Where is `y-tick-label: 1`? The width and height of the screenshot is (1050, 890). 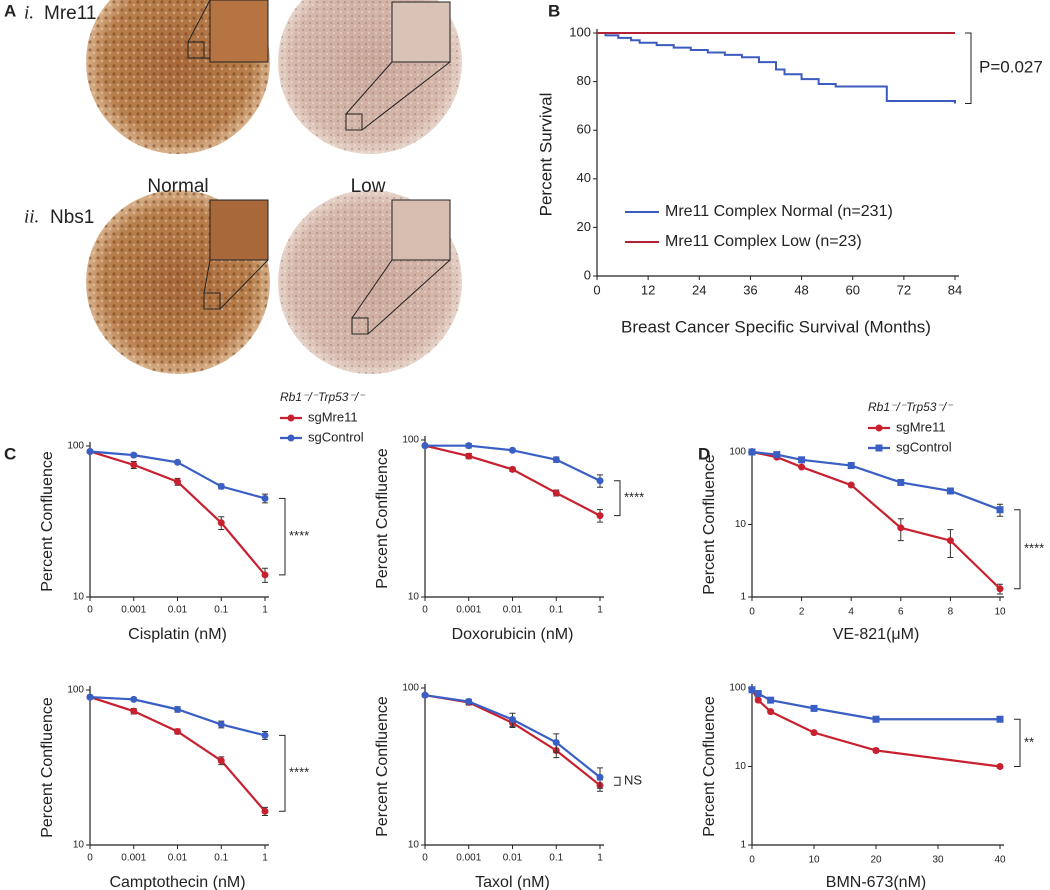
y-tick-label: 1 is located at coordinates (743, 845).